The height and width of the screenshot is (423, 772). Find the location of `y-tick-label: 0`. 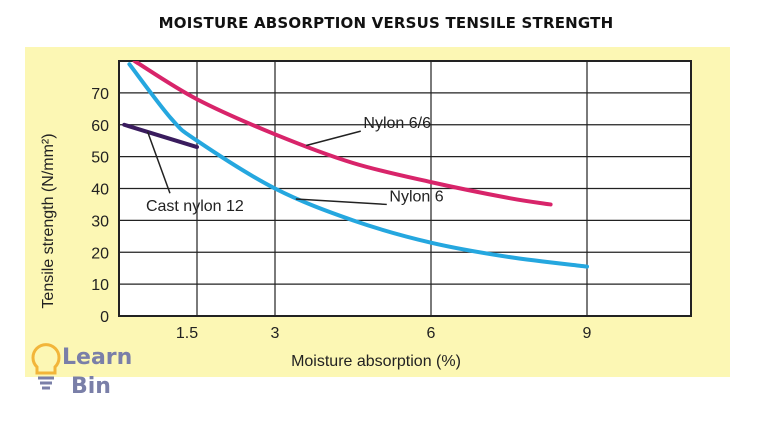

y-tick-label: 0 is located at coordinates (104, 317).